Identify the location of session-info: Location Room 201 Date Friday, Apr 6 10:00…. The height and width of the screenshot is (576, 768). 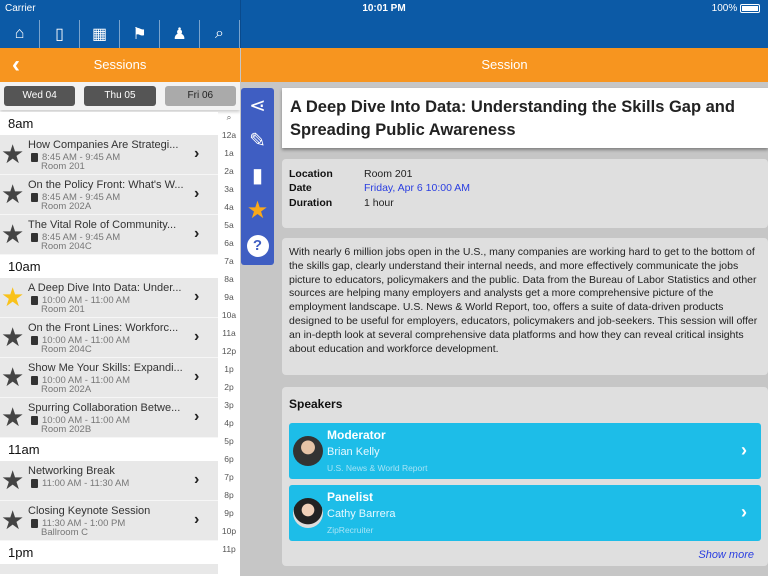
(525, 193).